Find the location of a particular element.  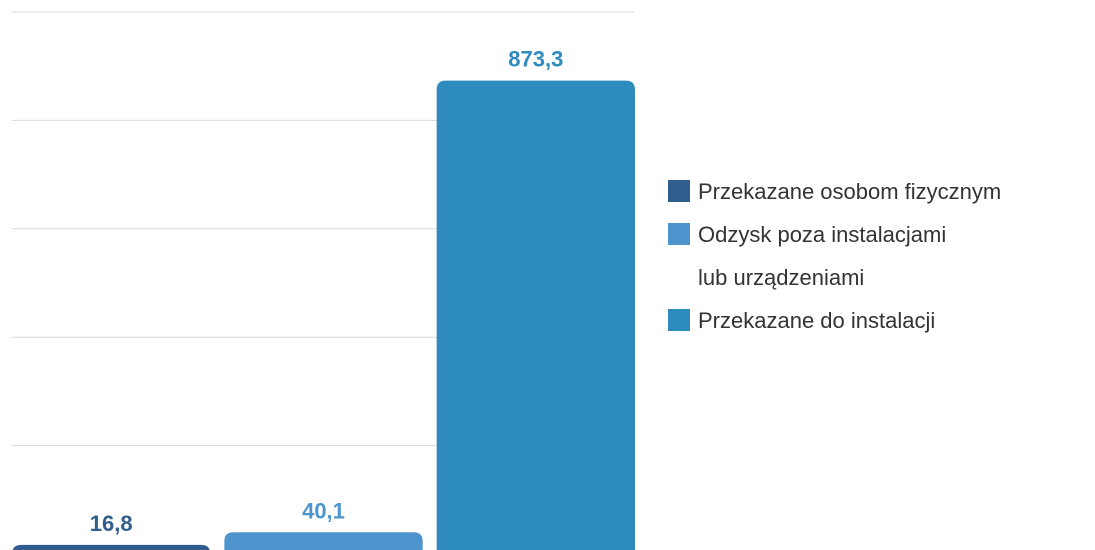

legend-item: Przekazane do instalacji is located at coordinates (834, 320).